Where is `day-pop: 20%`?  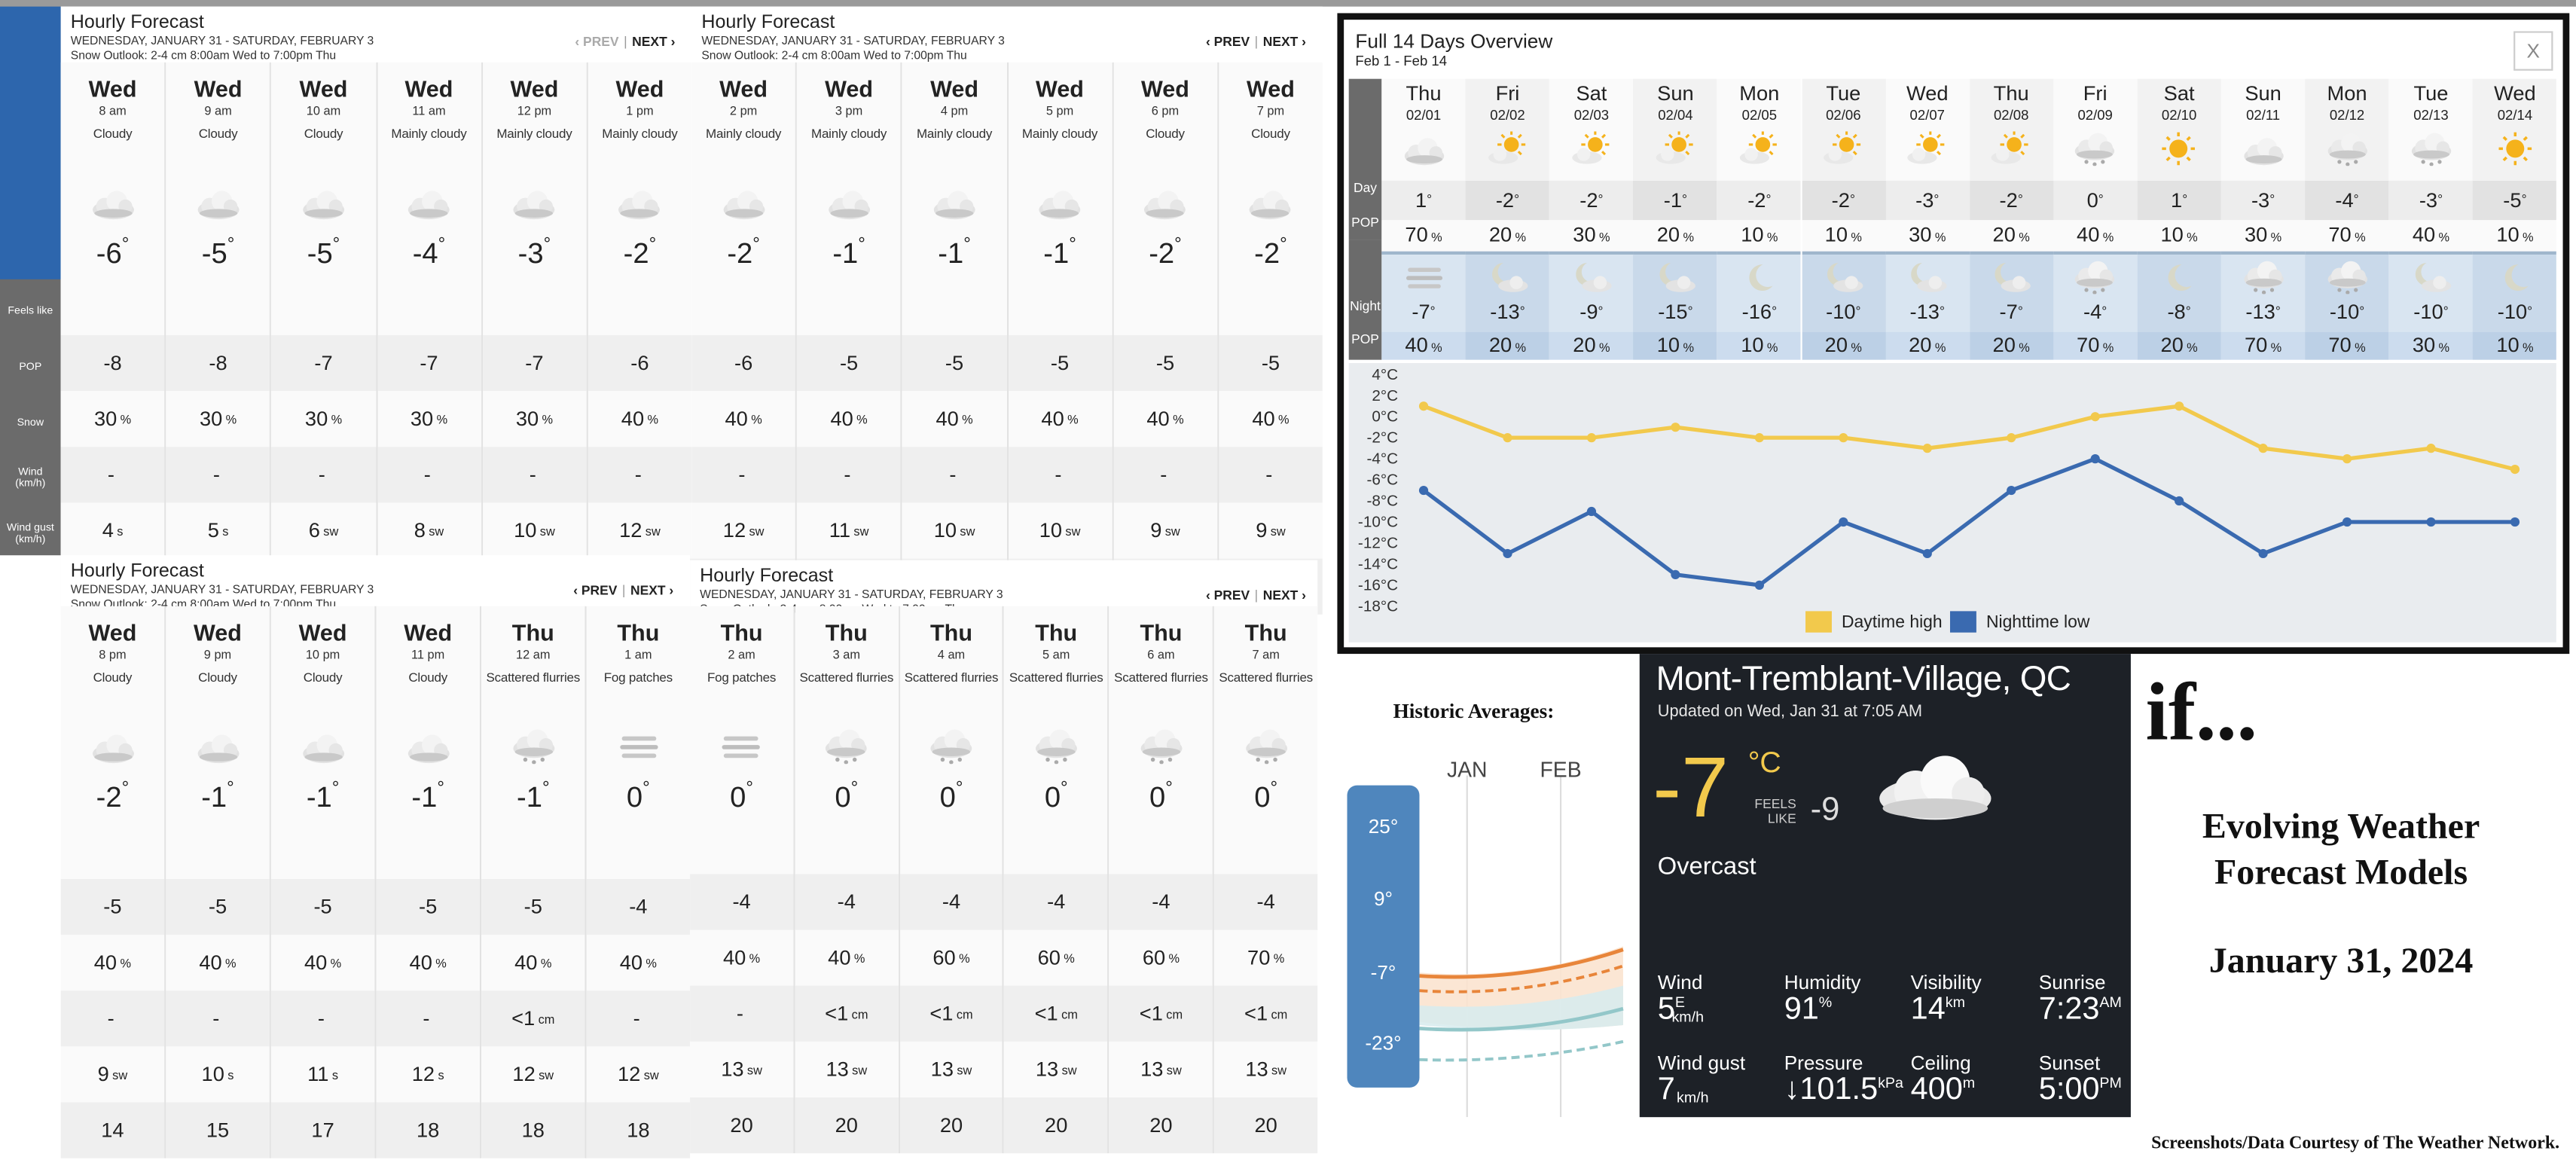
day-pop: 20% is located at coordinates (2011, 236).